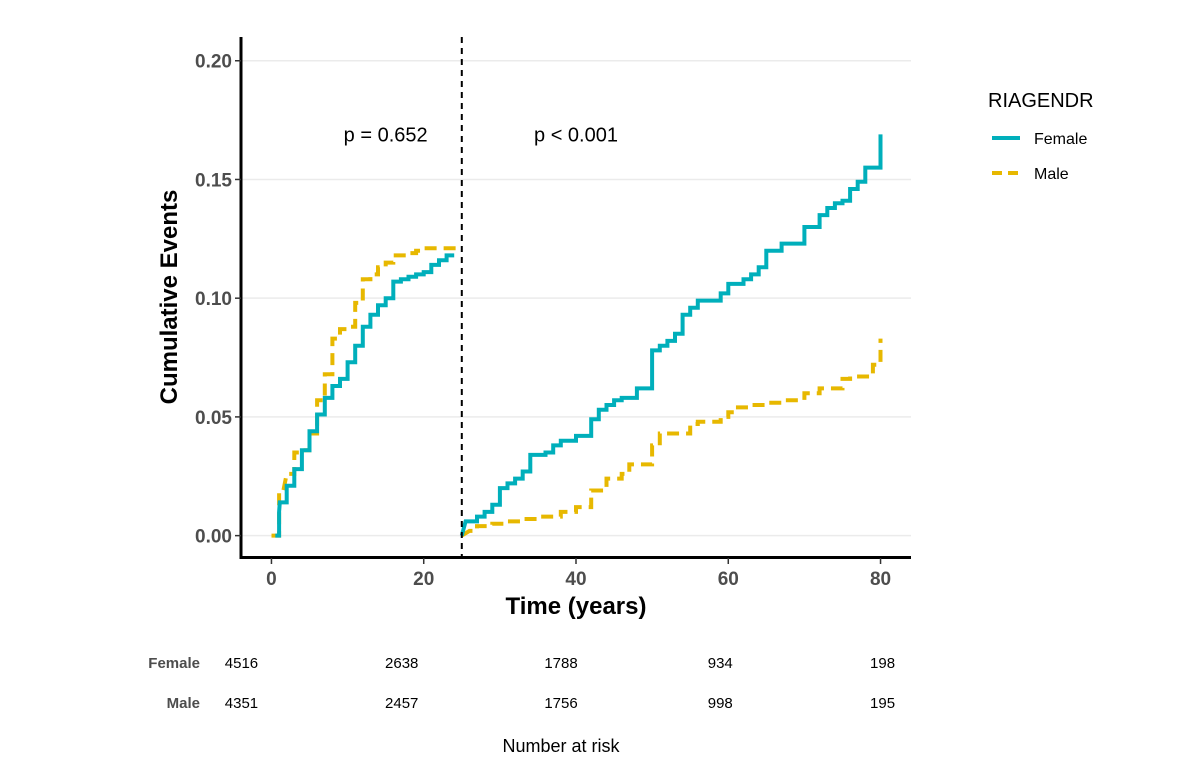 This screenshot has height=760, width=1200. What do you see at coordinates (401, 663) in the screenshot?
I see `risk-value-female: 2638` at bounding box center [401, 663].